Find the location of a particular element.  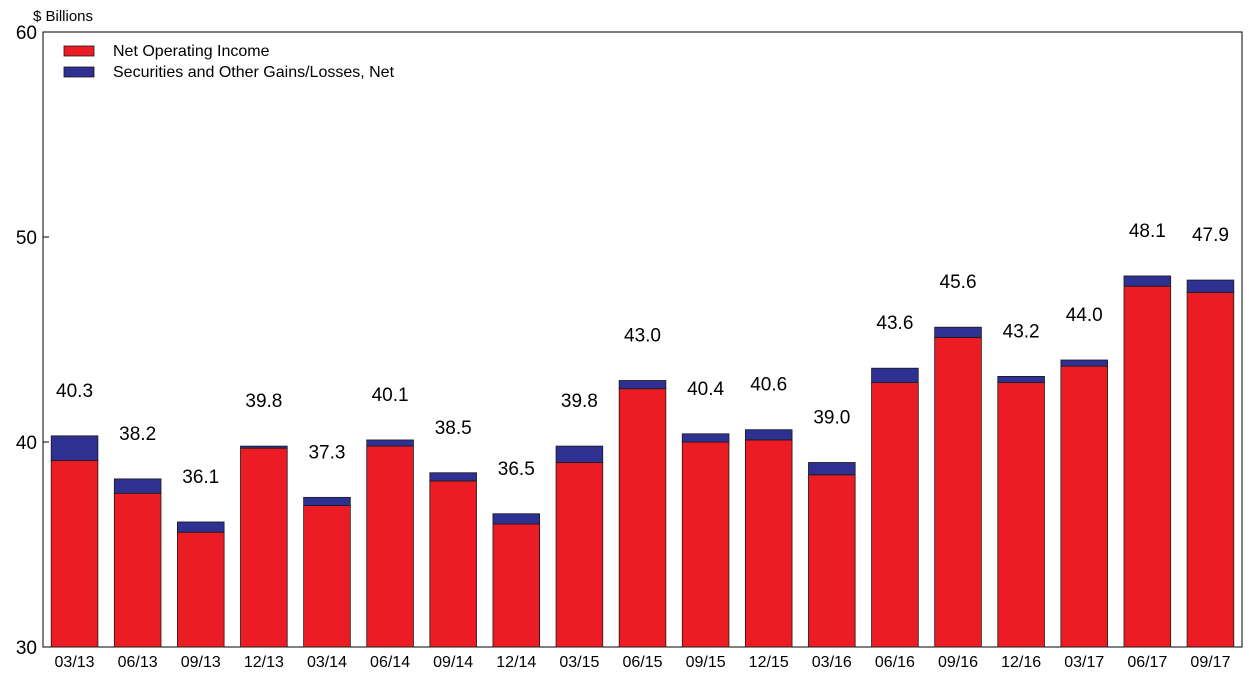

bar-total-label: 45.6 is located at coordinates (958, 282).